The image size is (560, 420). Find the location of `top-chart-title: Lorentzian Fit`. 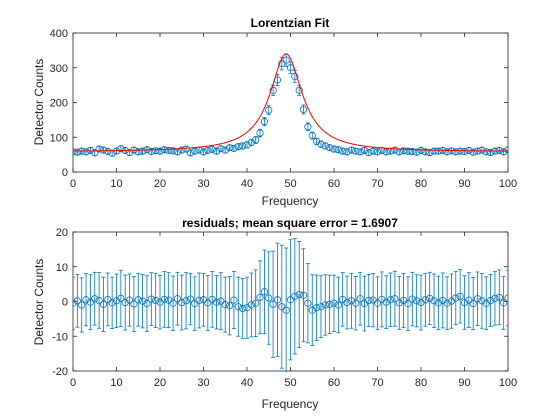

top-chart-title: Lorentzian Fit is located at coordinates (290, 23).